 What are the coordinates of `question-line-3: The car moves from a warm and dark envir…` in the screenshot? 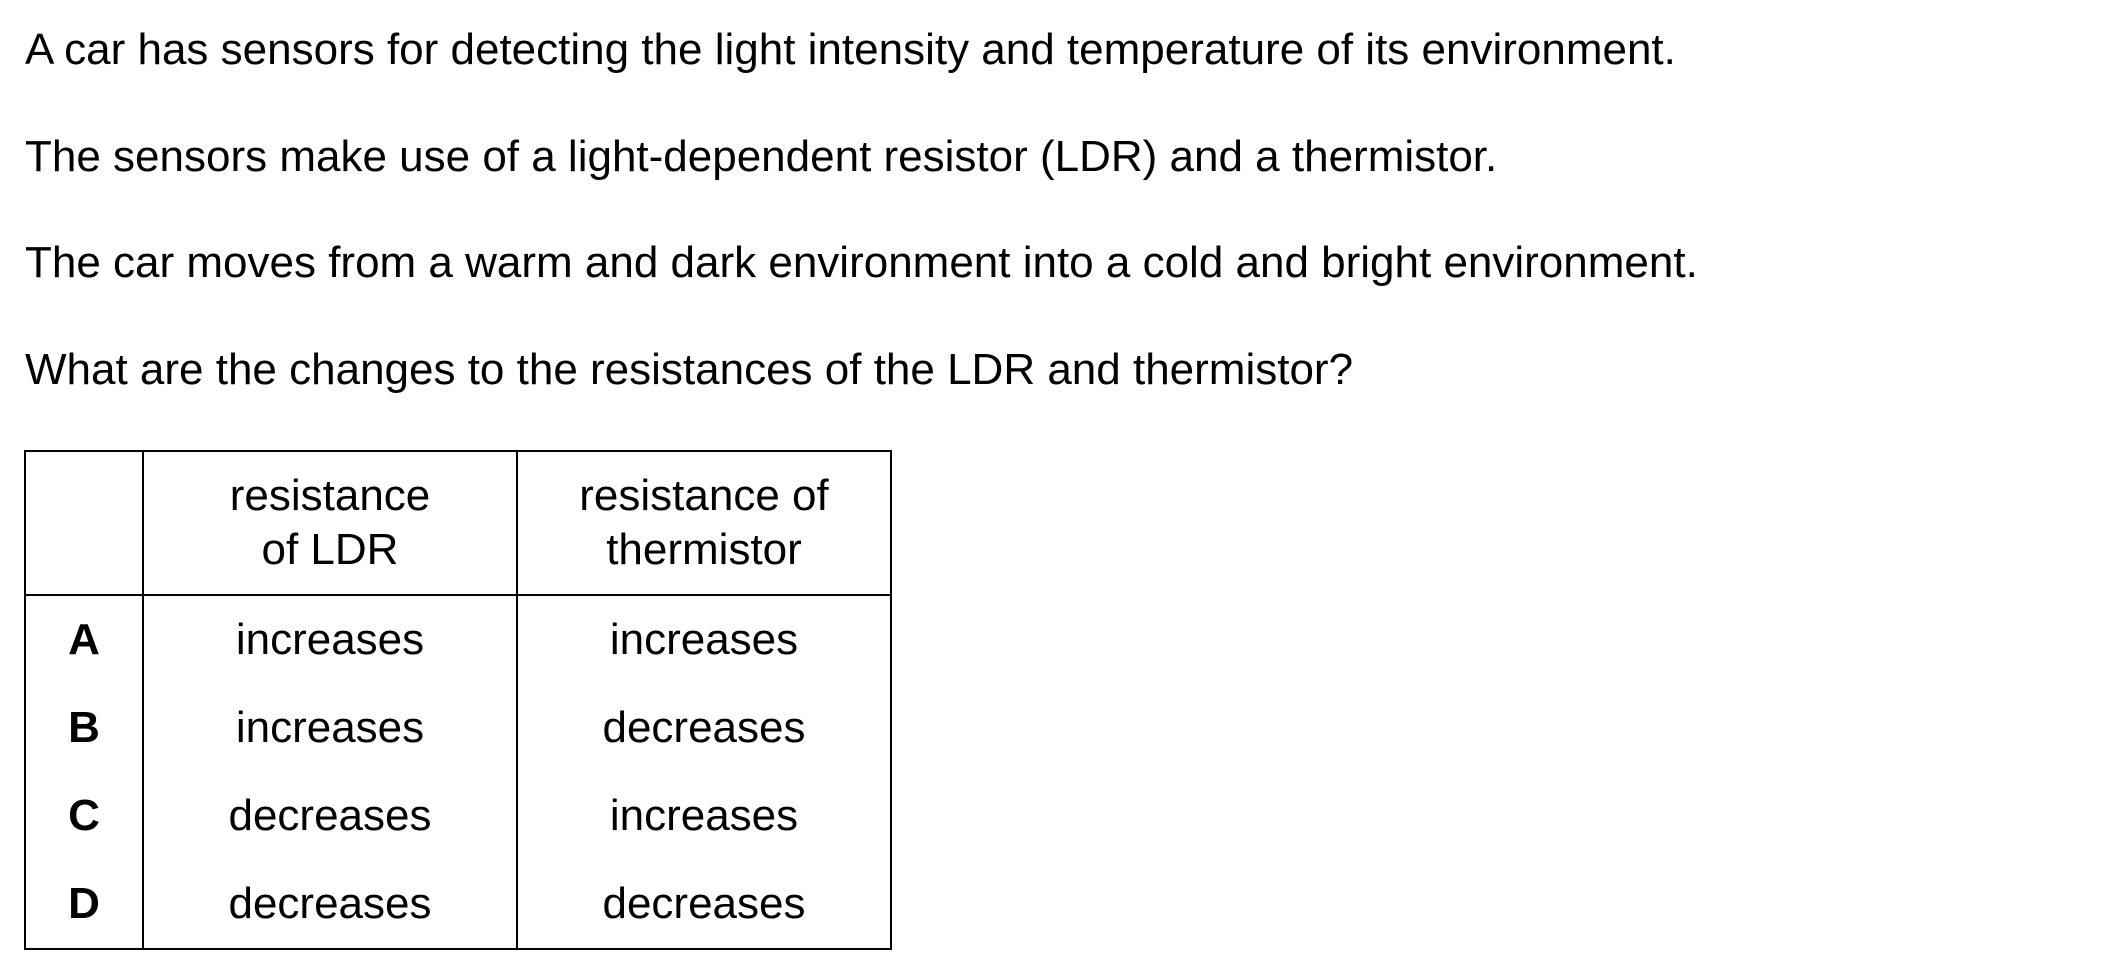 It's located at (861, 262).